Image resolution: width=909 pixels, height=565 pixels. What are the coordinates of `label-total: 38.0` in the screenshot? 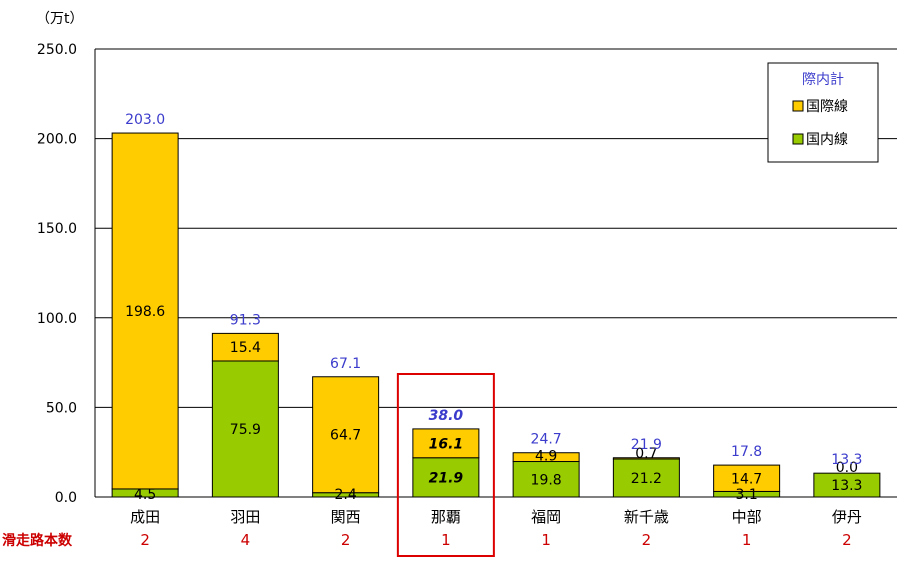 It's located at (446, 416).